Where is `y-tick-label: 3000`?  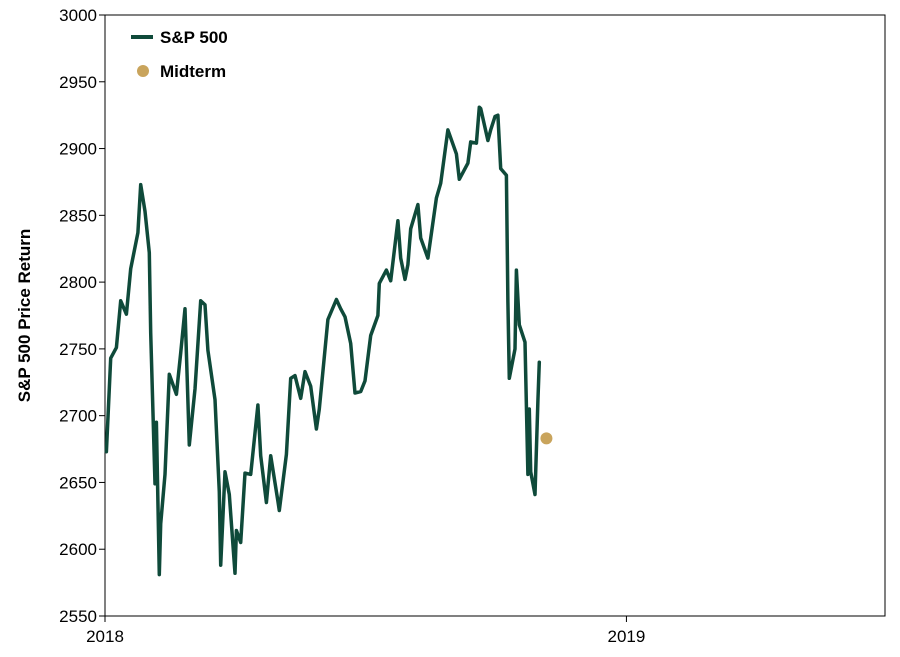 y-tick-label: 3000 is located at coordinates (78, 15).